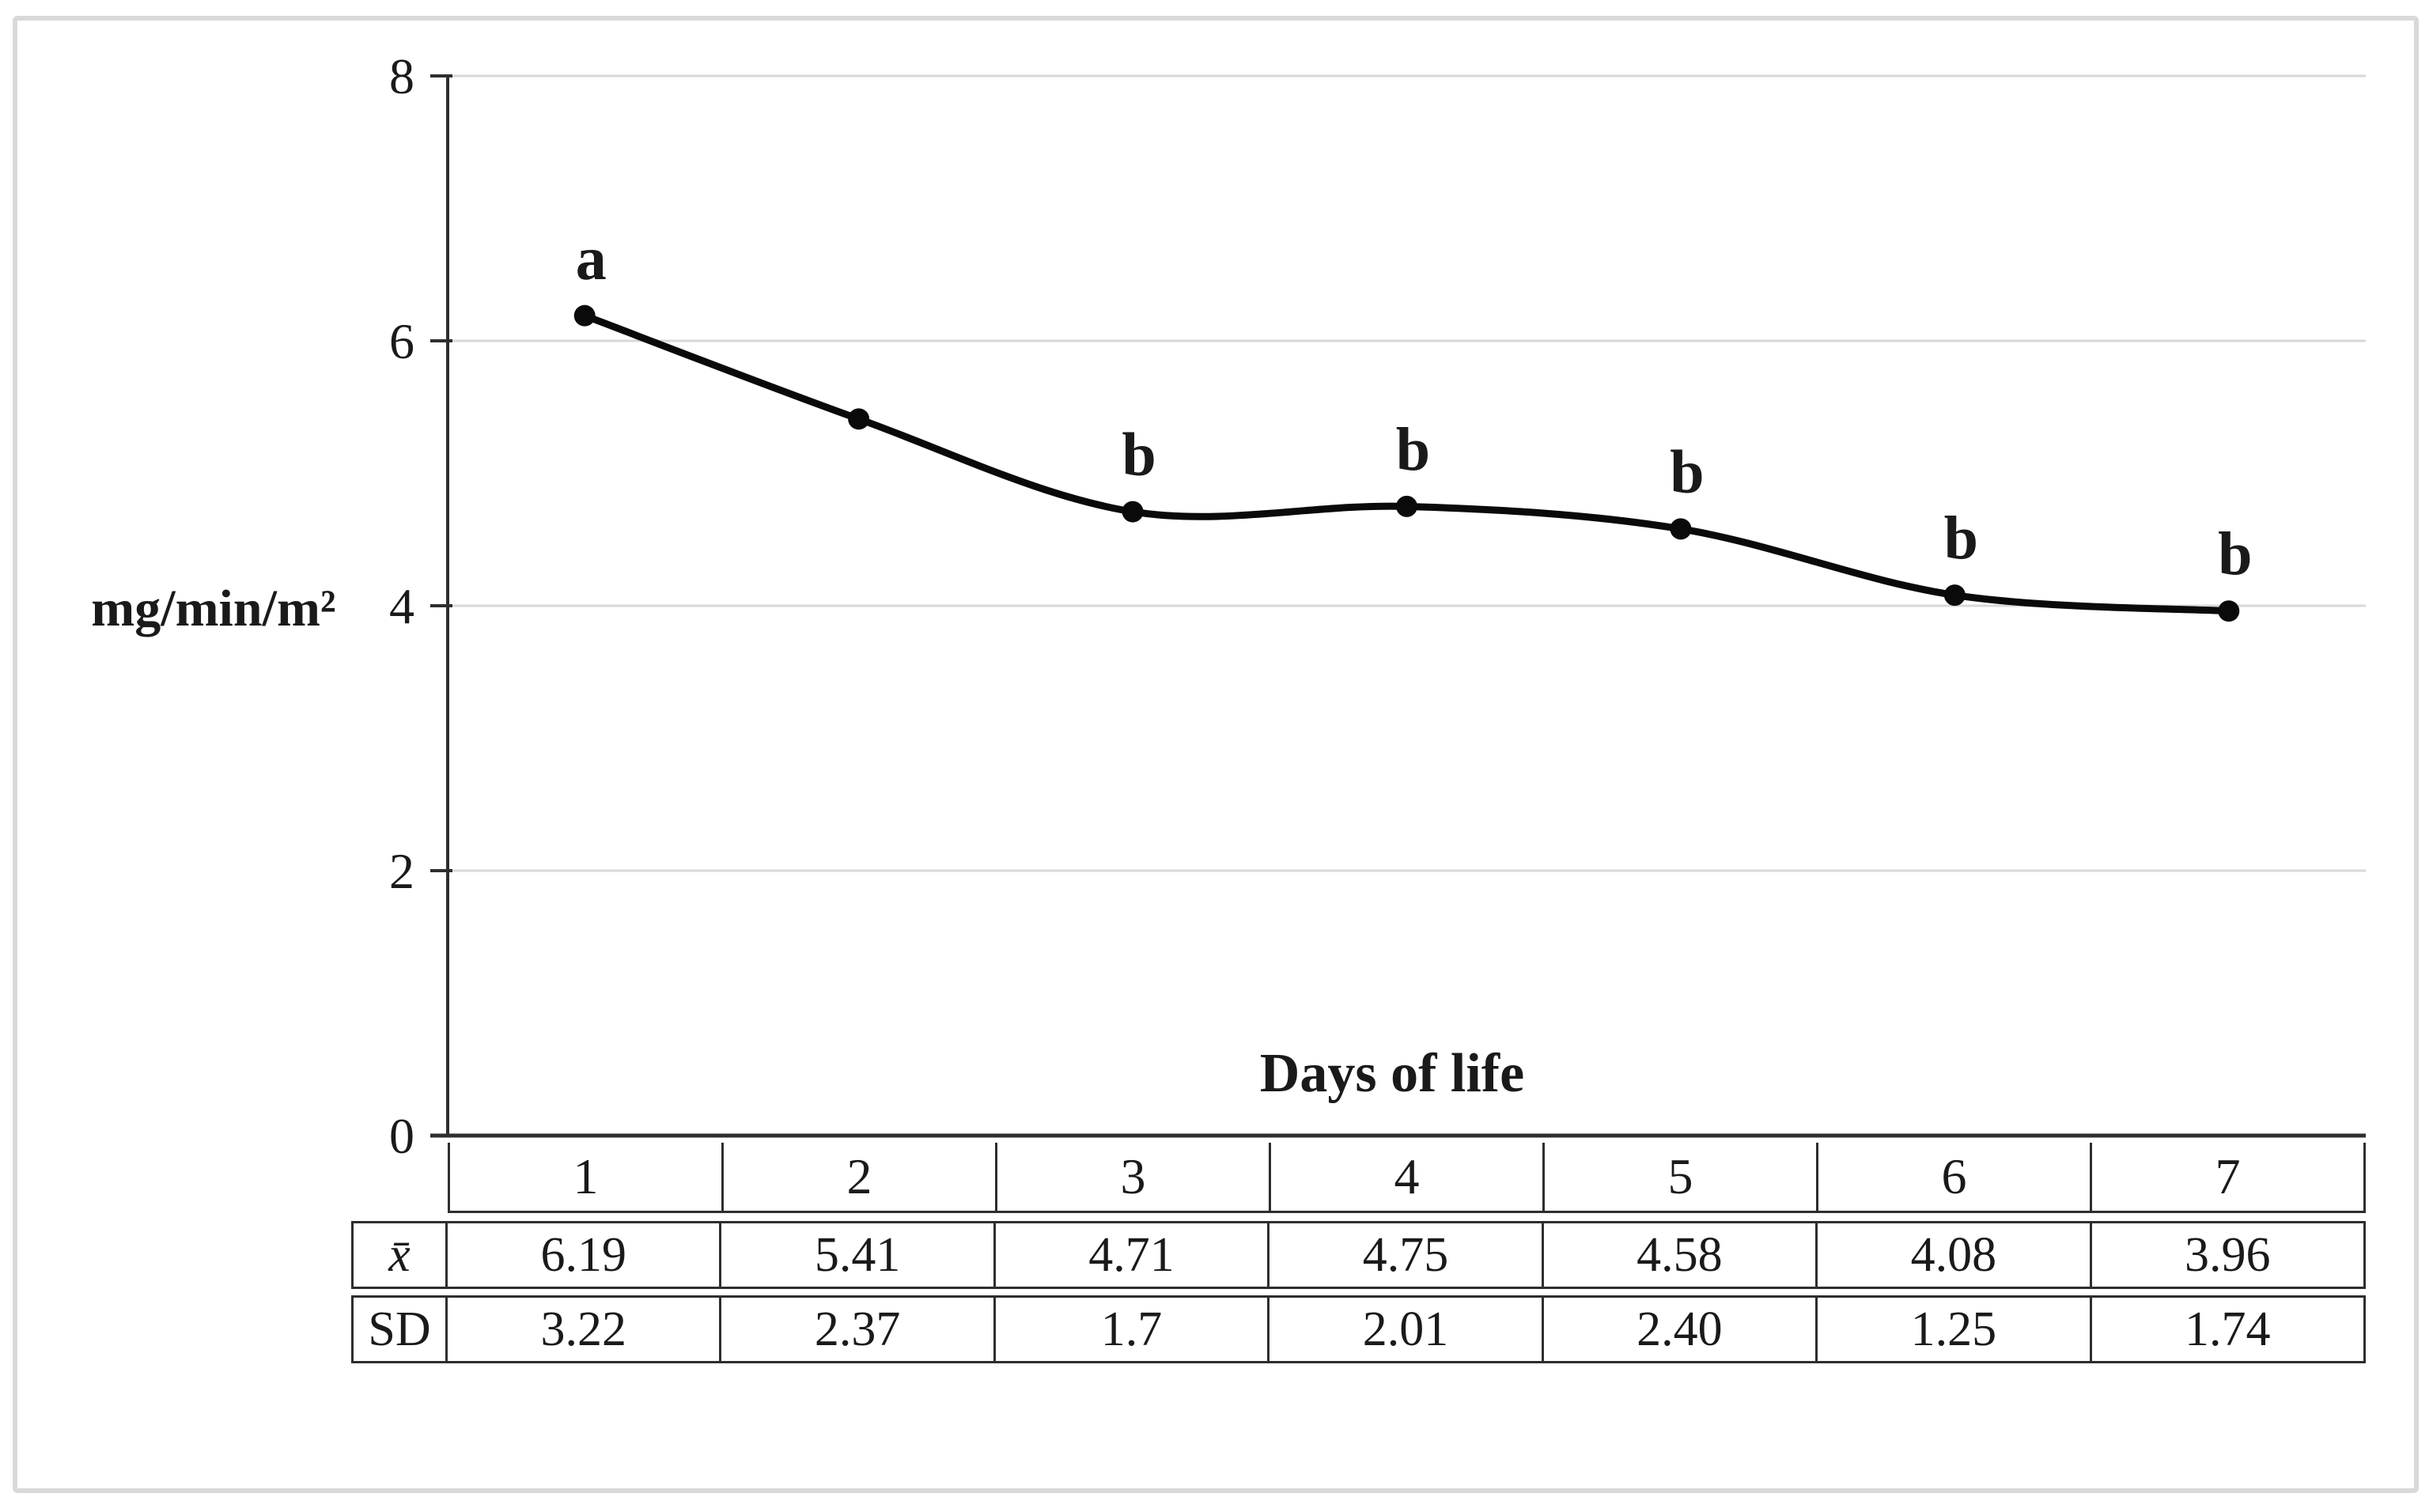 This screenshot has width=2433, height=1512. I want to click on sd-value-cell: 1.7, so click(1133, 1330).